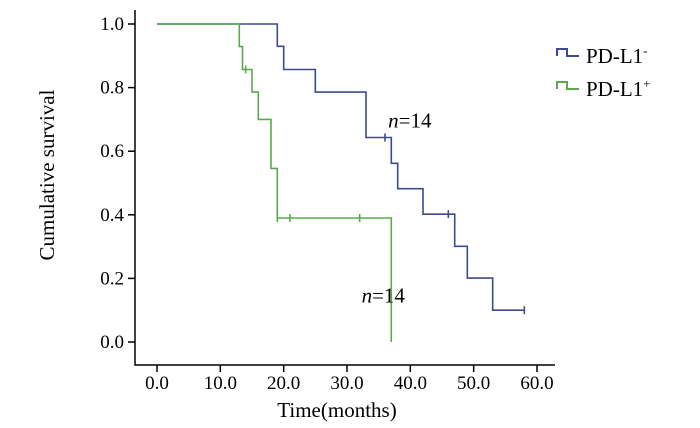  What do you see at coordinates (336, 410) in the screenshot?
I see `x-axis-title: Time(months)` at bounding box center [336, 410].